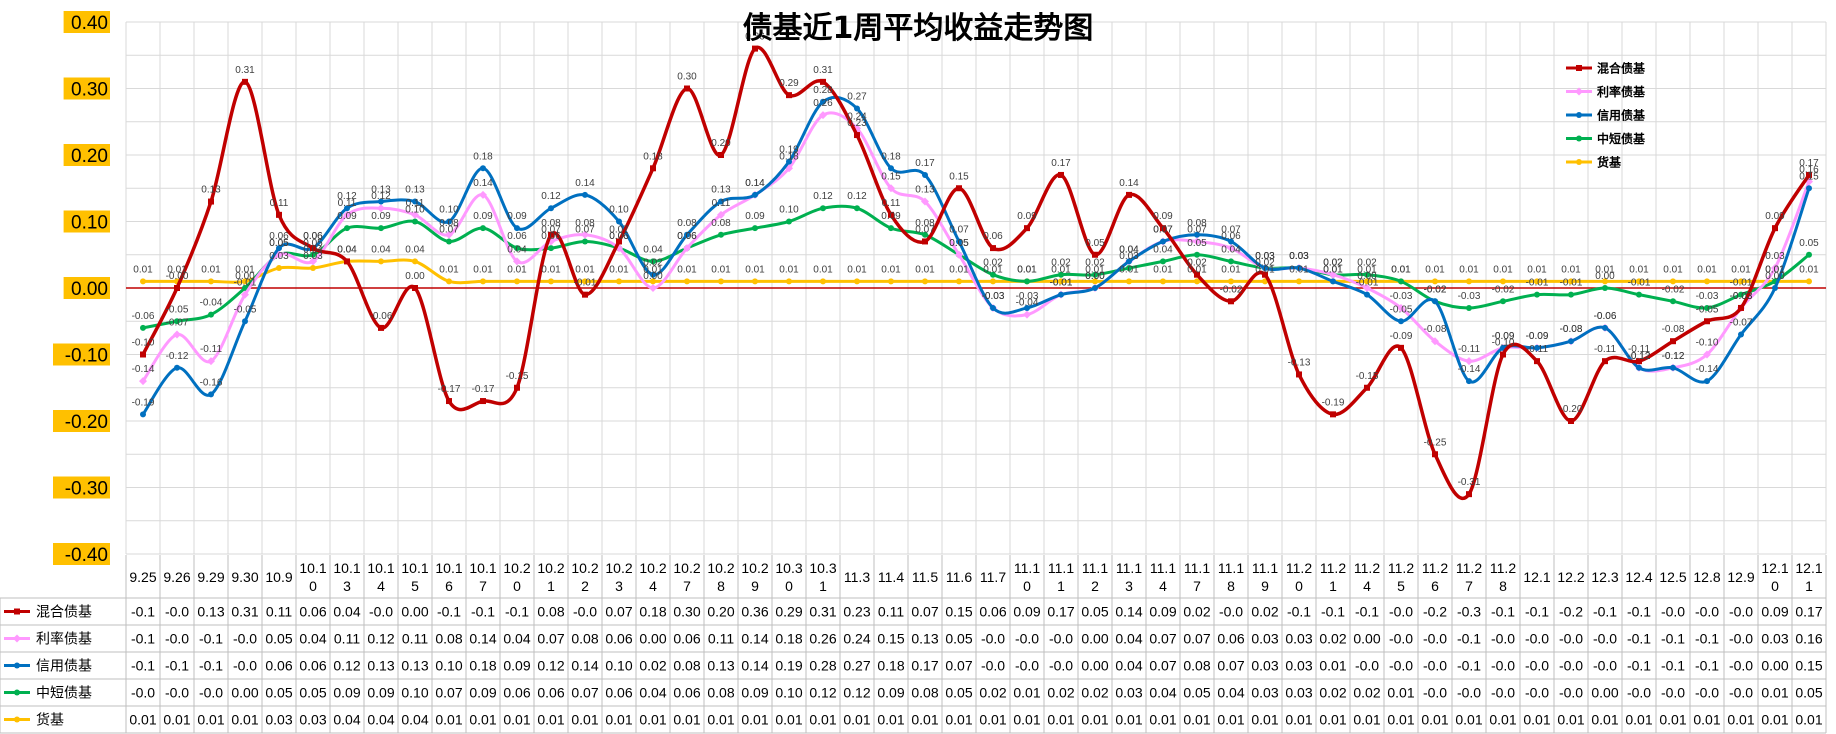  Describe the element at coordinates (1808, 577) in the screenshot. I see `x-tick: 12.11` at that location.